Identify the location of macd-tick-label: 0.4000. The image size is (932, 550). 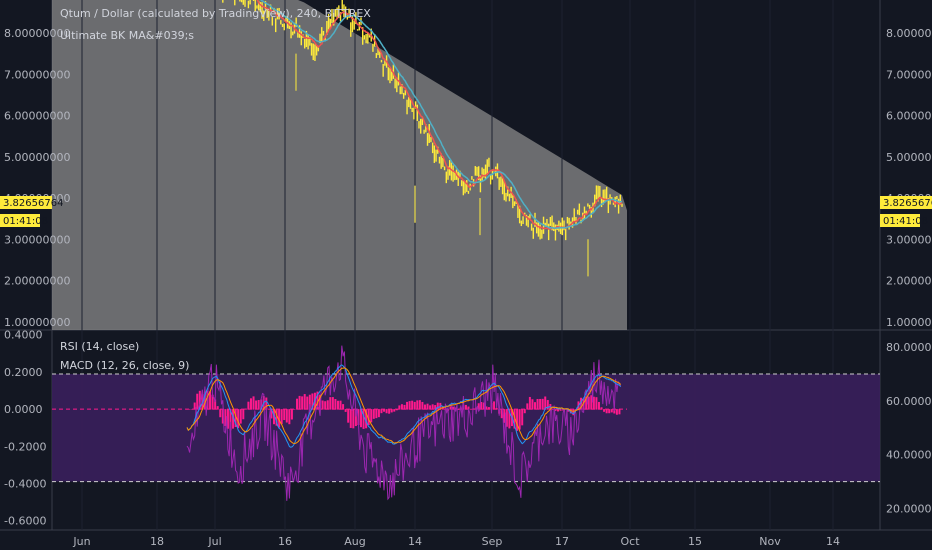
(23, 335).